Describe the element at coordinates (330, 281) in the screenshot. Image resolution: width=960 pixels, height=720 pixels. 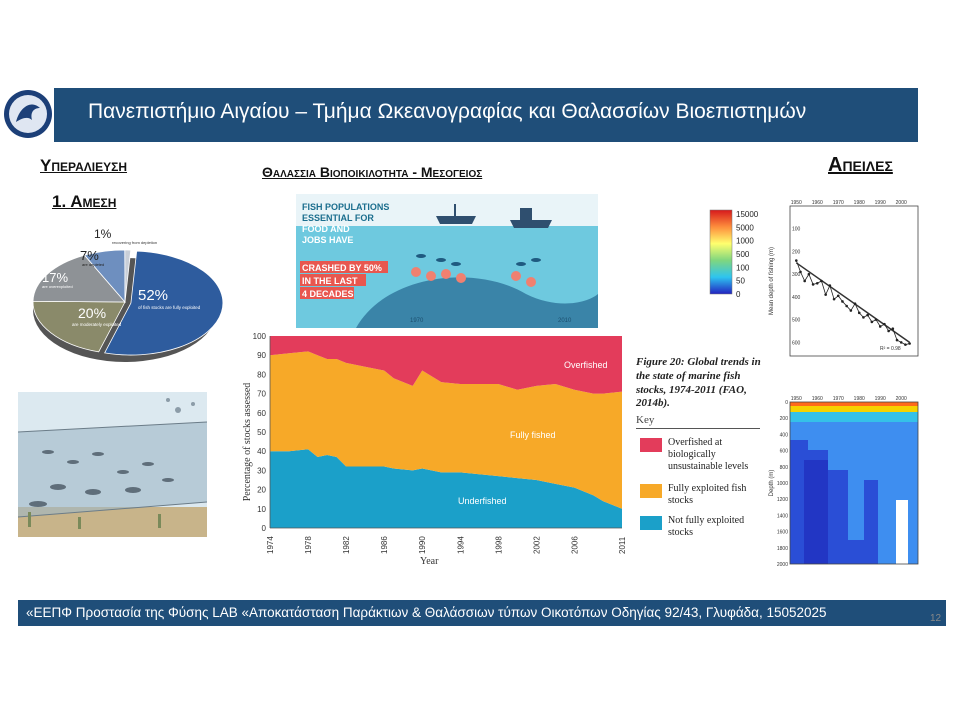
I see `infographic-highlight-2: IN THE LAST` at that location.